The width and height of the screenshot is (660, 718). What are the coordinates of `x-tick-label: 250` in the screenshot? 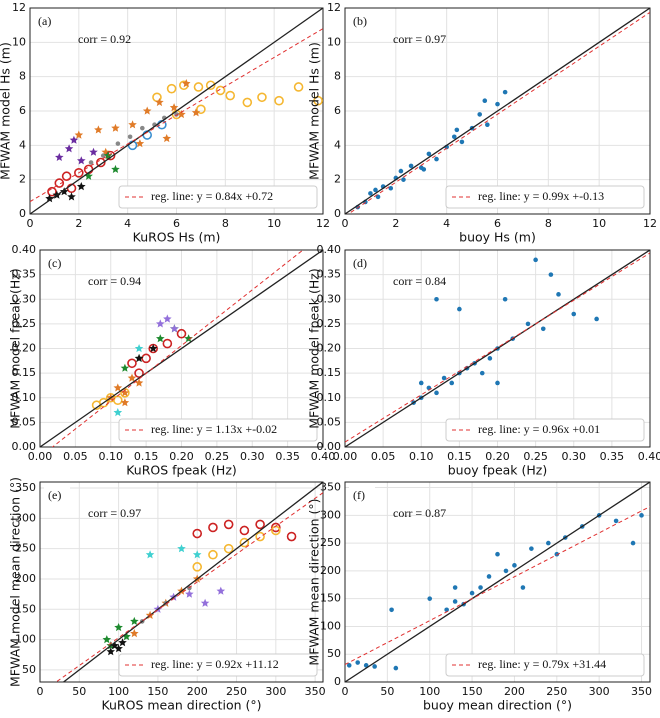 It's located at (556, 691).